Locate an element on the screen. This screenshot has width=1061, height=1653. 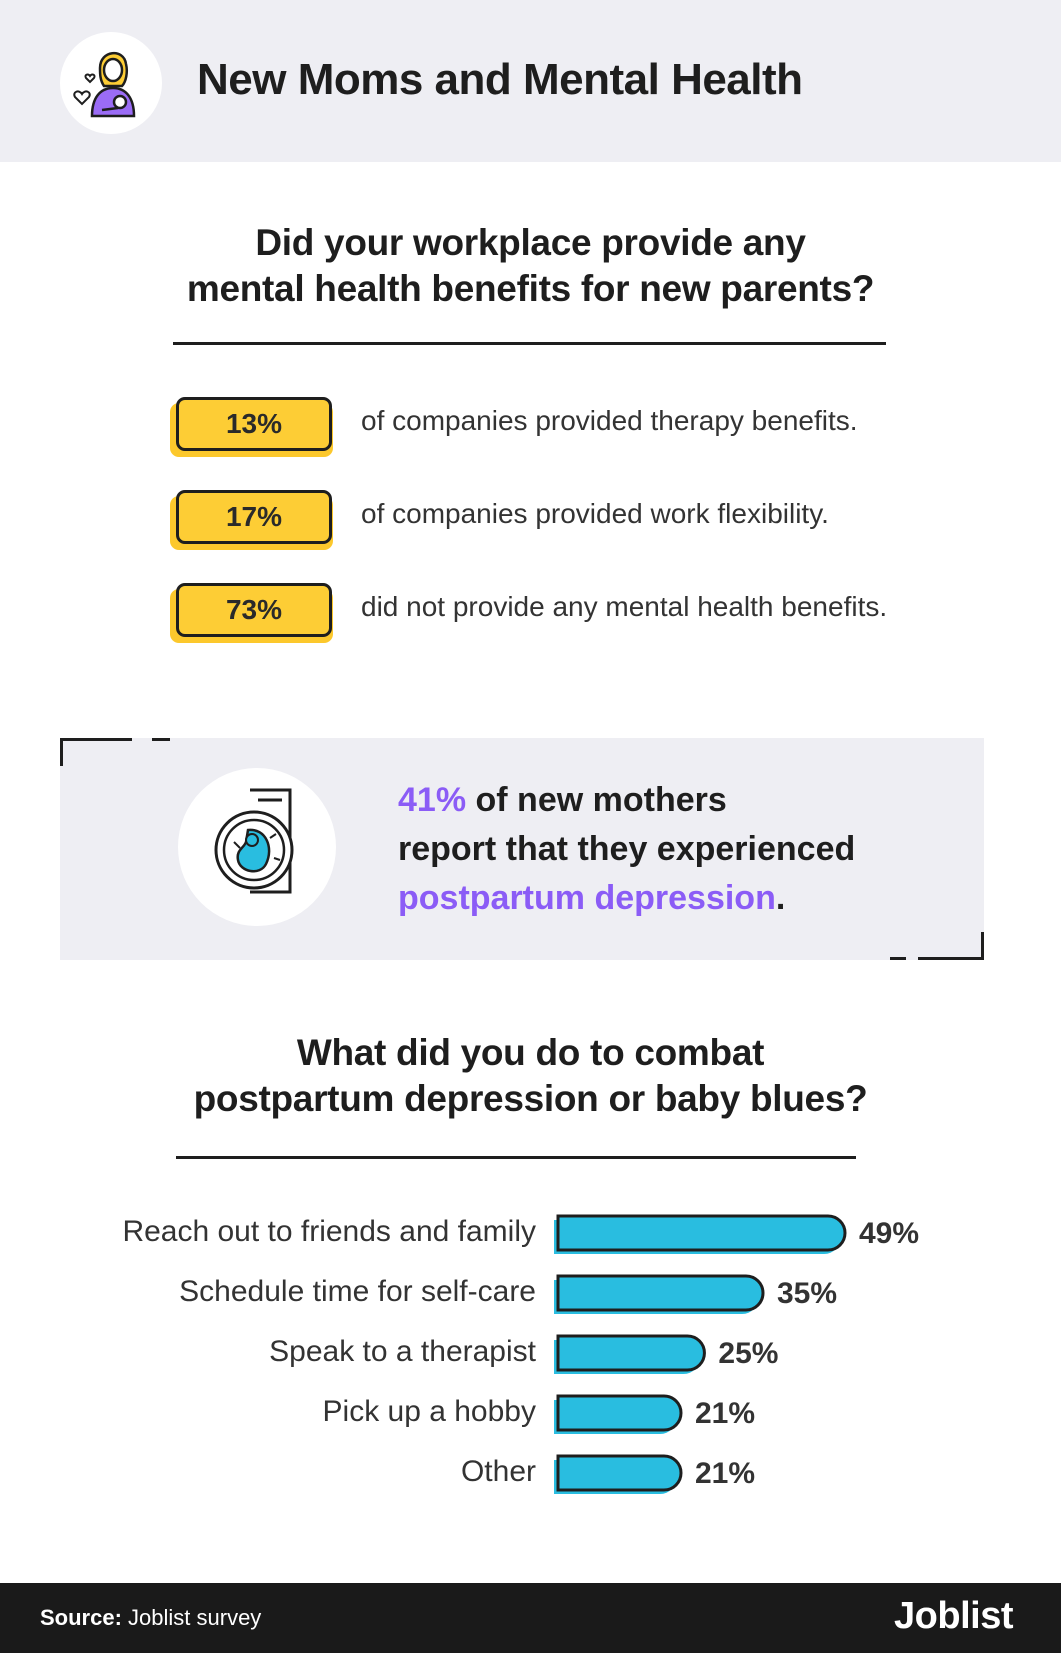
bar-group: Other 21% is located at coordinates (608, 1474).